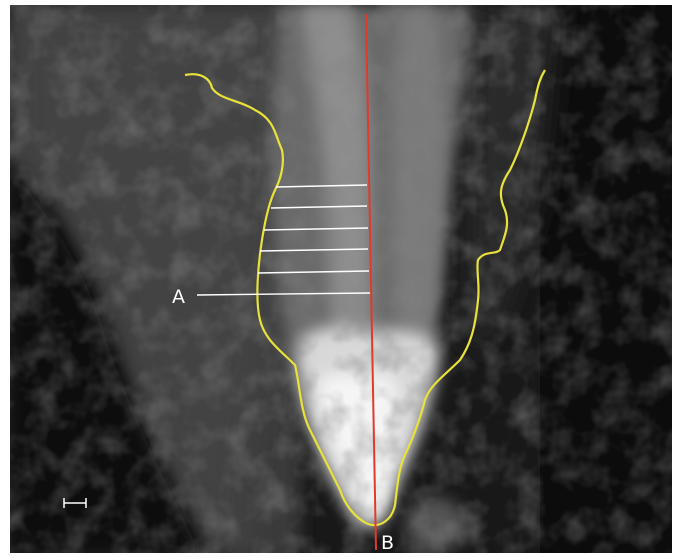 Image resolution: width=680 pixels, height=558 pixels. What do you see at coordinates (387, 543) in the screenshot?
I see `label-b: B` at bounding box center [387, 543].